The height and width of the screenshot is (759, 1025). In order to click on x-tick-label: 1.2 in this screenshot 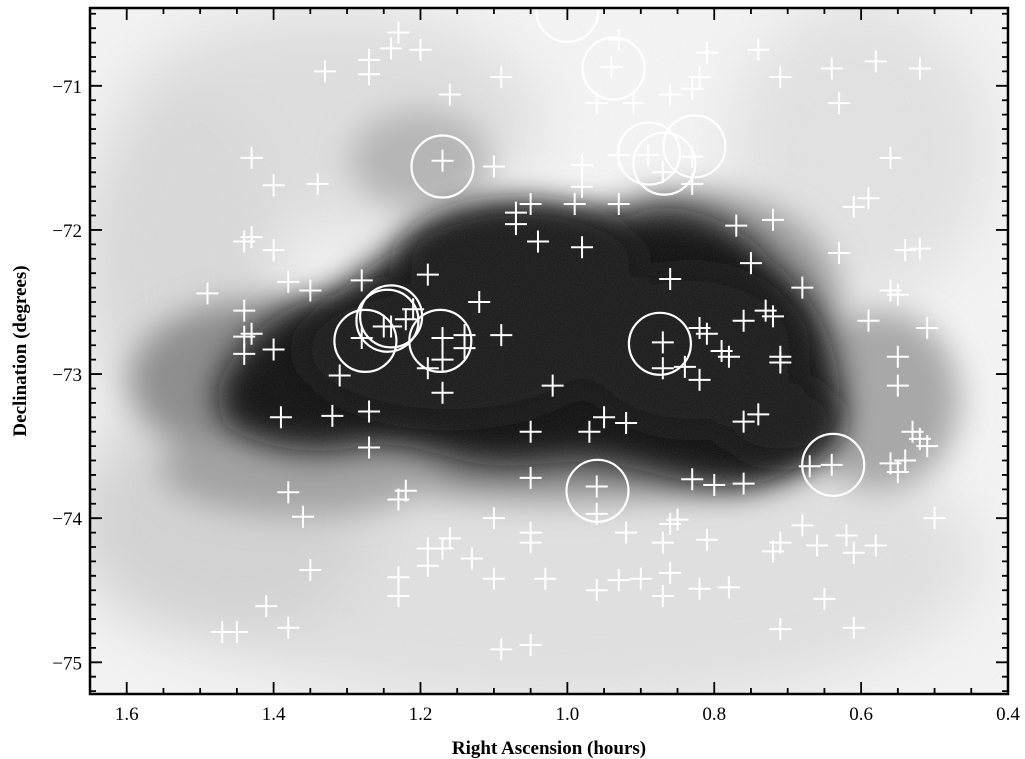, I will do `click(421, 714)`.